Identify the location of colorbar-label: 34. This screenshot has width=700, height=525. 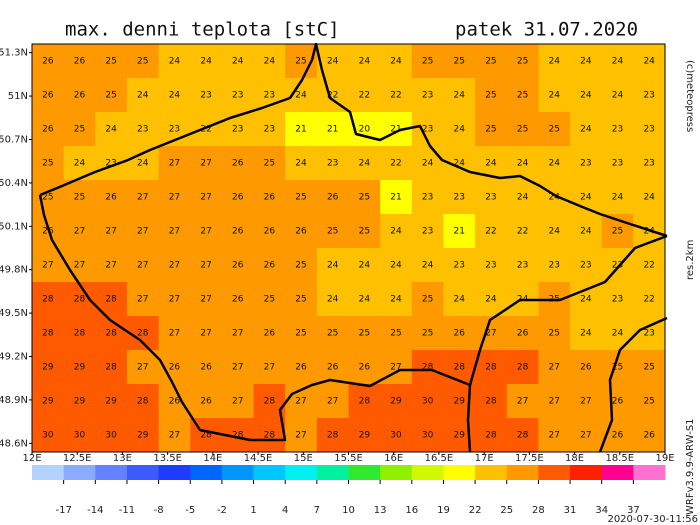
(601, 510).